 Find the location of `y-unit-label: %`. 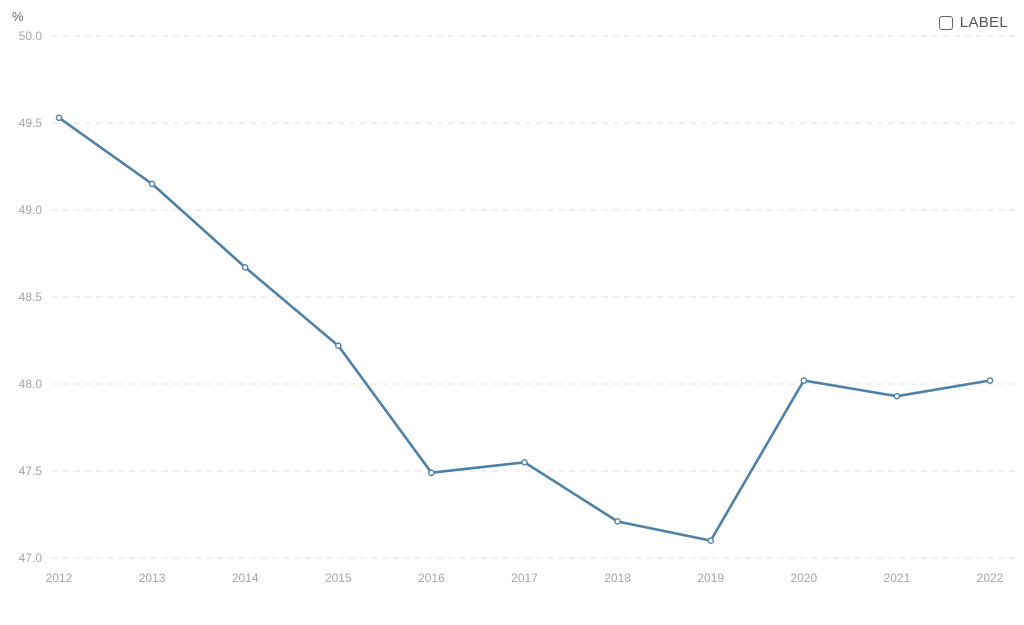

y-unit-label: % is located at coordinates (18, 16).